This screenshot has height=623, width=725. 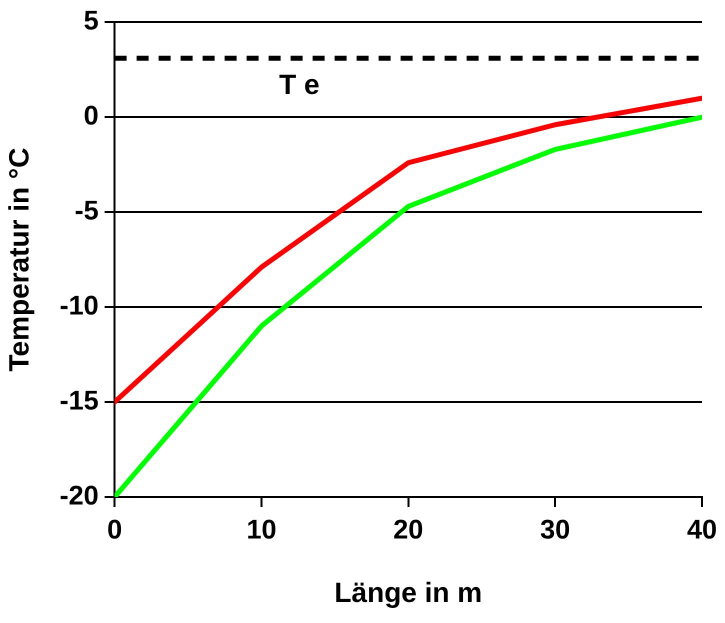 I want to click on x-axis-title: Länge in m, so click(x=408, y=592).